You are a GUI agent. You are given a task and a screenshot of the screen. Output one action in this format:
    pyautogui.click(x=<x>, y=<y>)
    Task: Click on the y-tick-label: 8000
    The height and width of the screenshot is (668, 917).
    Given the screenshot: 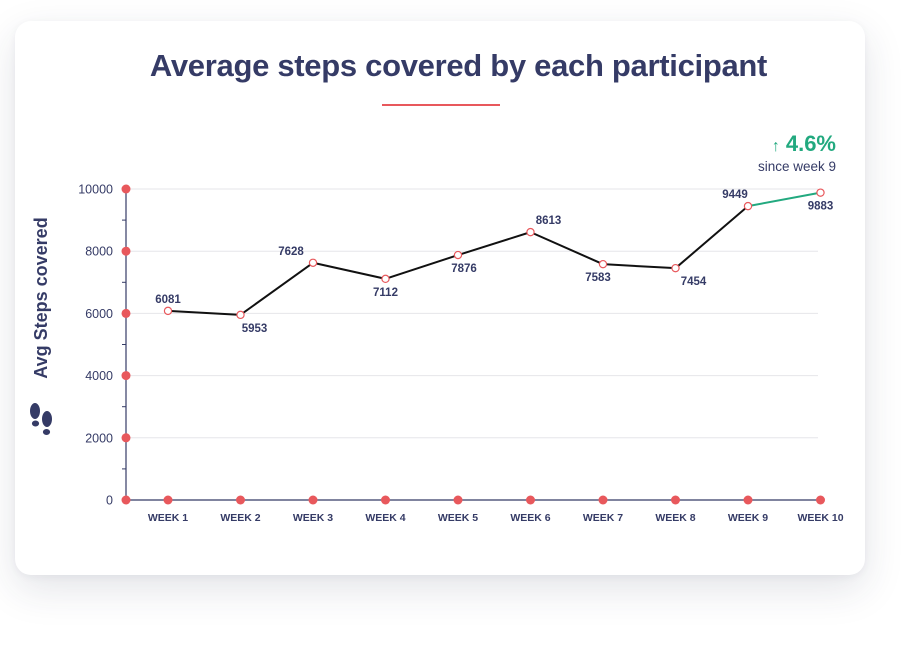 What is the action you would take?
    pyautogui.click(x=99, y=252)
    